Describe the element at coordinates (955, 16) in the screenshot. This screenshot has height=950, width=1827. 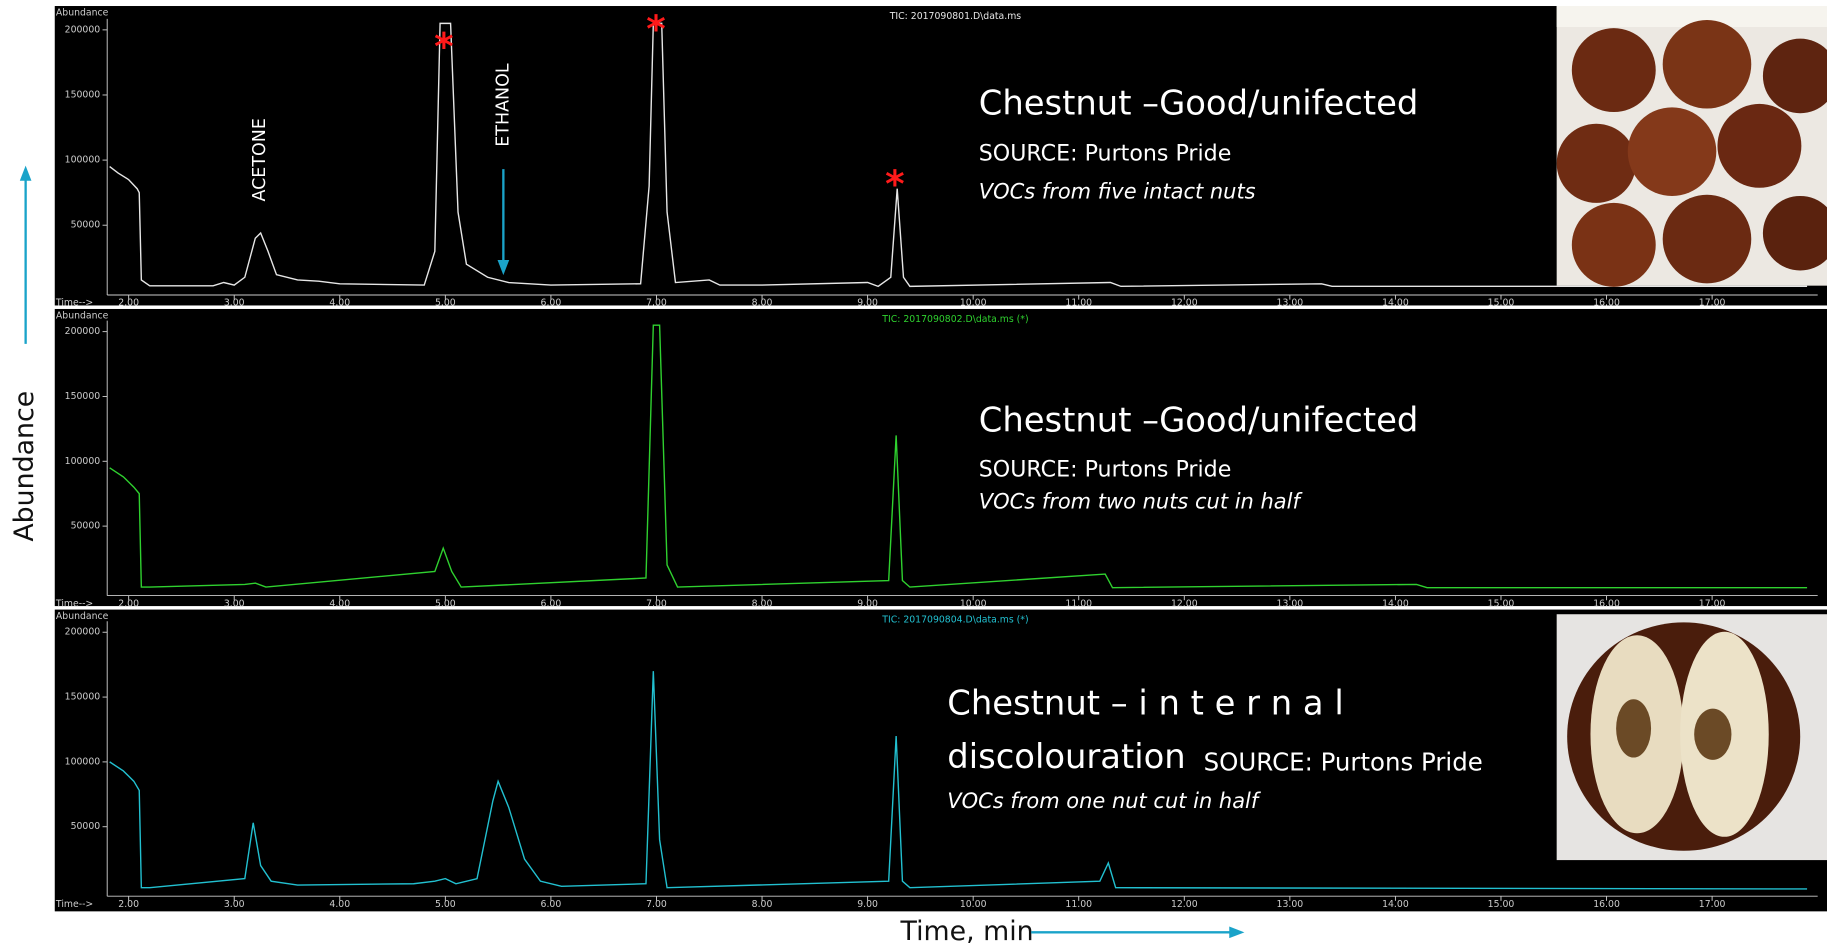
I see `header: TIC: 2017090801.D\data.ms` at that location.